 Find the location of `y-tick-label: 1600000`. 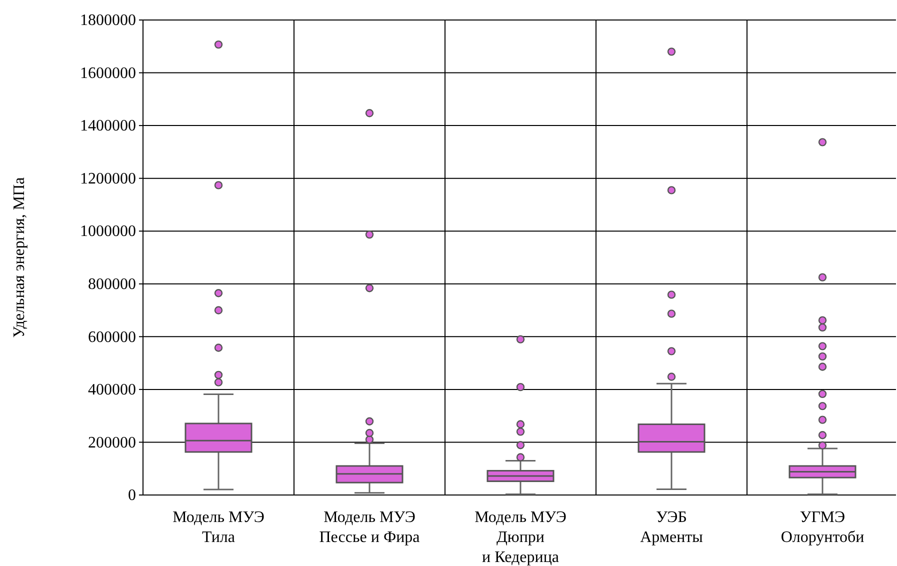

y-tick-label: 1600000 is located at coordinates (108, 73).